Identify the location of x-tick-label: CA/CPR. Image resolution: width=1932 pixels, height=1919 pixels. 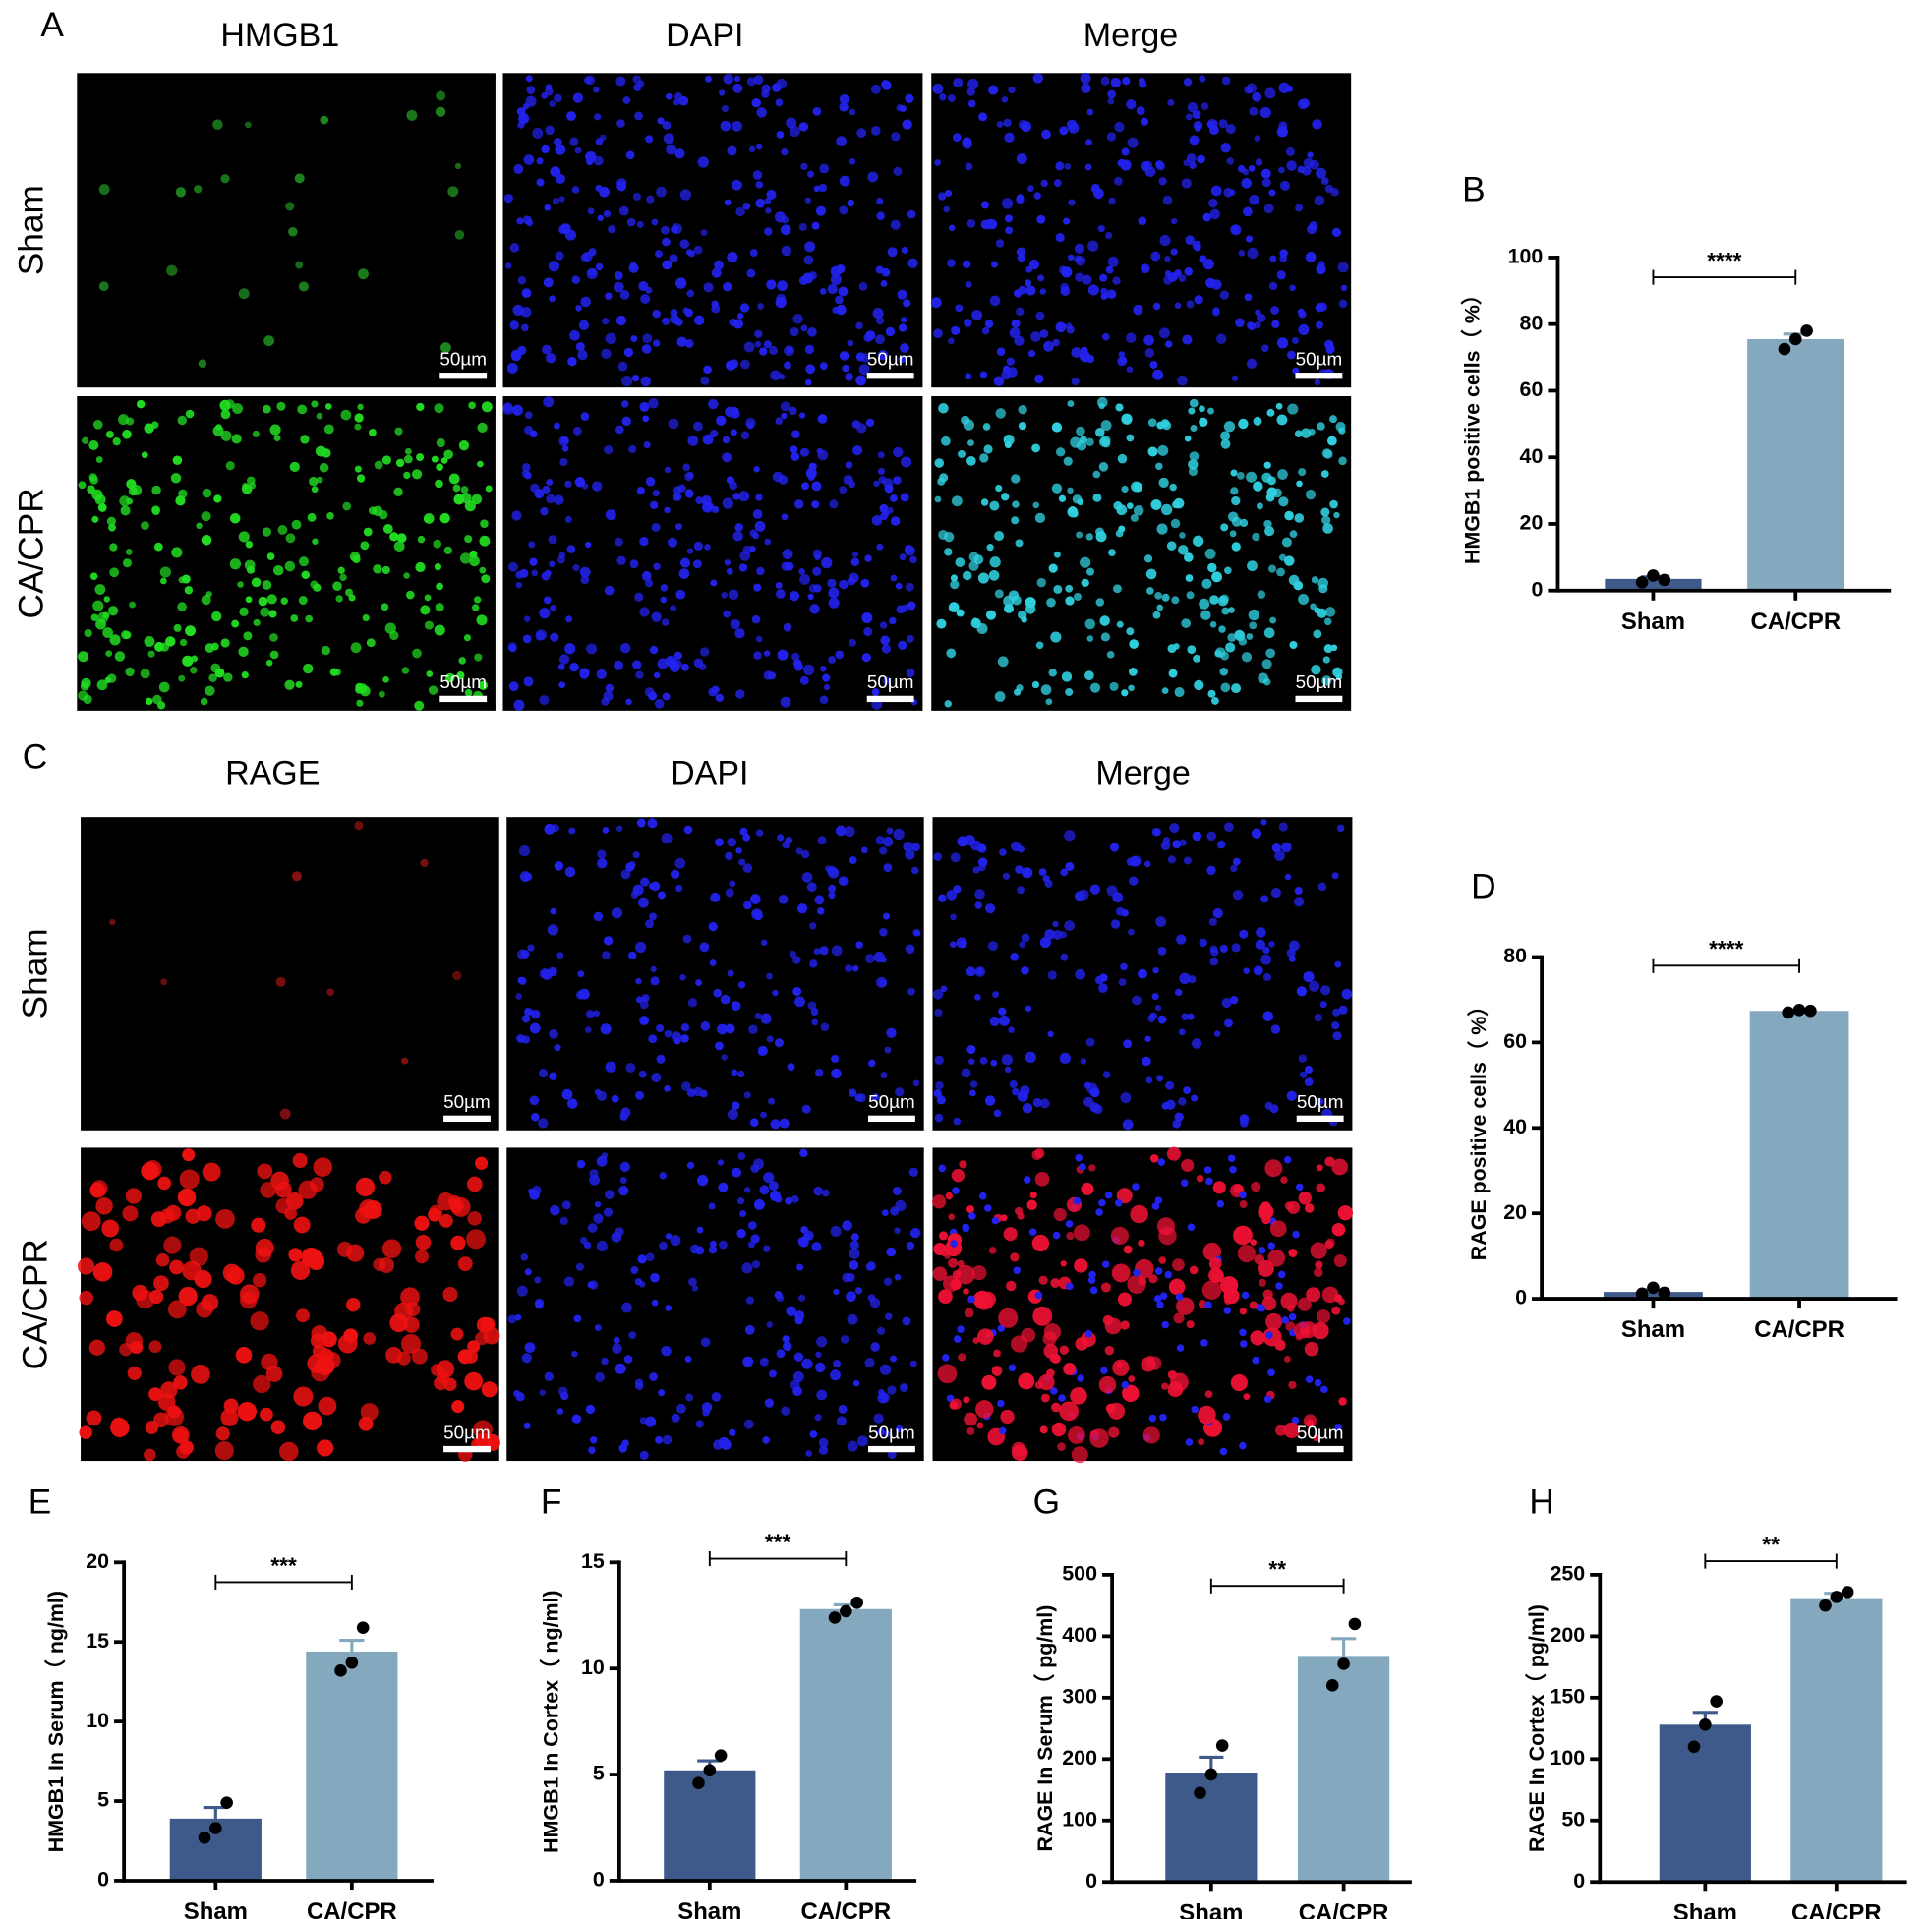
(352, 1908).